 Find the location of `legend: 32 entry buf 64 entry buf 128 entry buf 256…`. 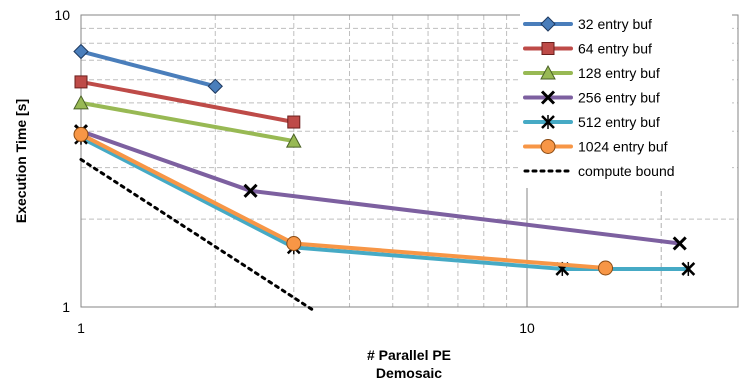

legend: 32 entry buf 64 entry buf 128 entry buf 256… is located at coordinates (626, 100).